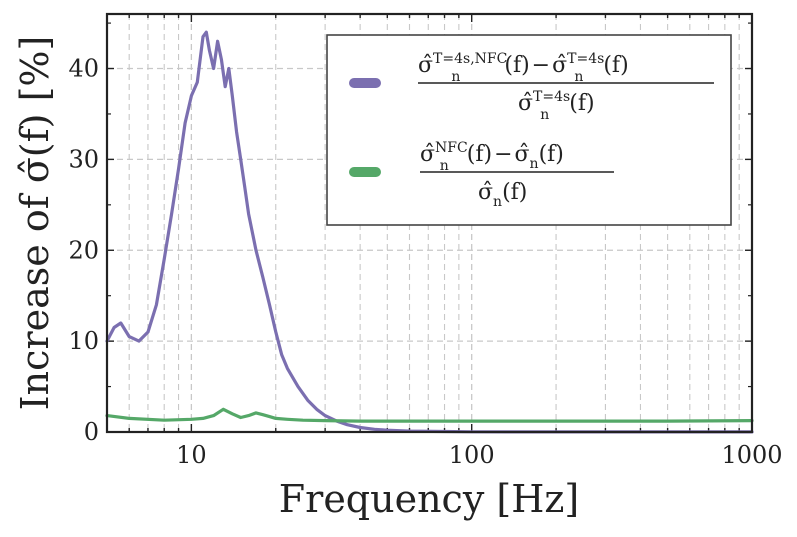  I want to click on legend-entry-1-formula: σ̂T=4s,NFC n (f)−σ̂T=4s n (f) σ̂T=4s n (f), so click(566, 87).